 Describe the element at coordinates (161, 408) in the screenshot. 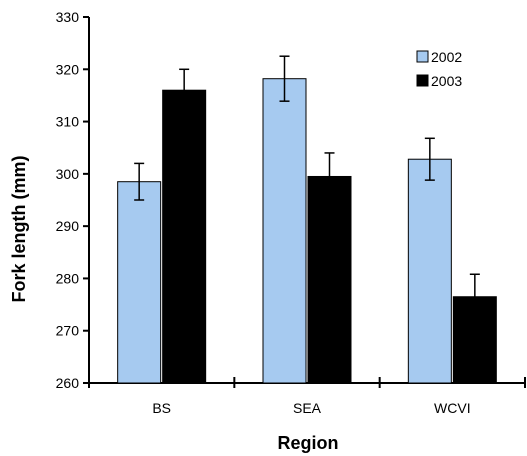

I see `x-tick-label-bs: BS` at that location.